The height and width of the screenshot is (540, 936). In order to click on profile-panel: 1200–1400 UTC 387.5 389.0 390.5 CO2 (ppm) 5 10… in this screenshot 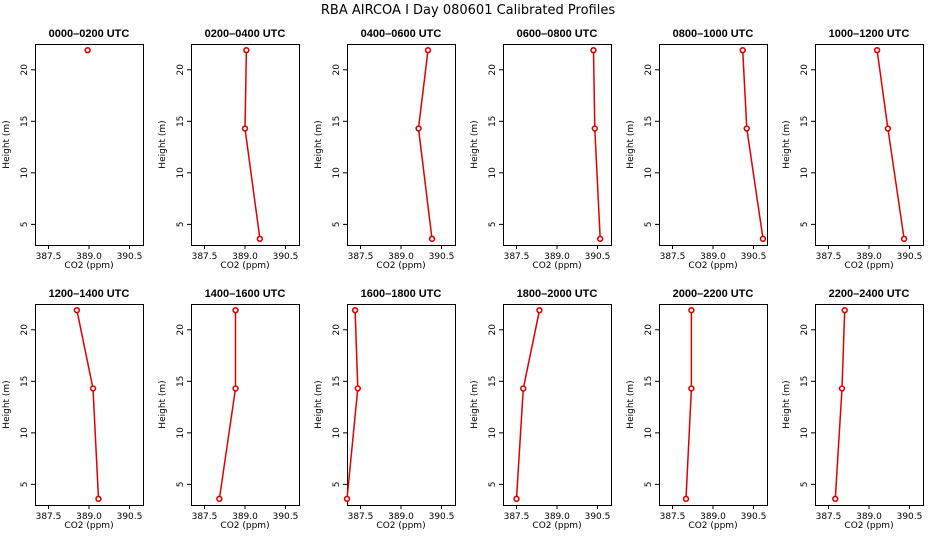, I will do `click(73, 409)`.